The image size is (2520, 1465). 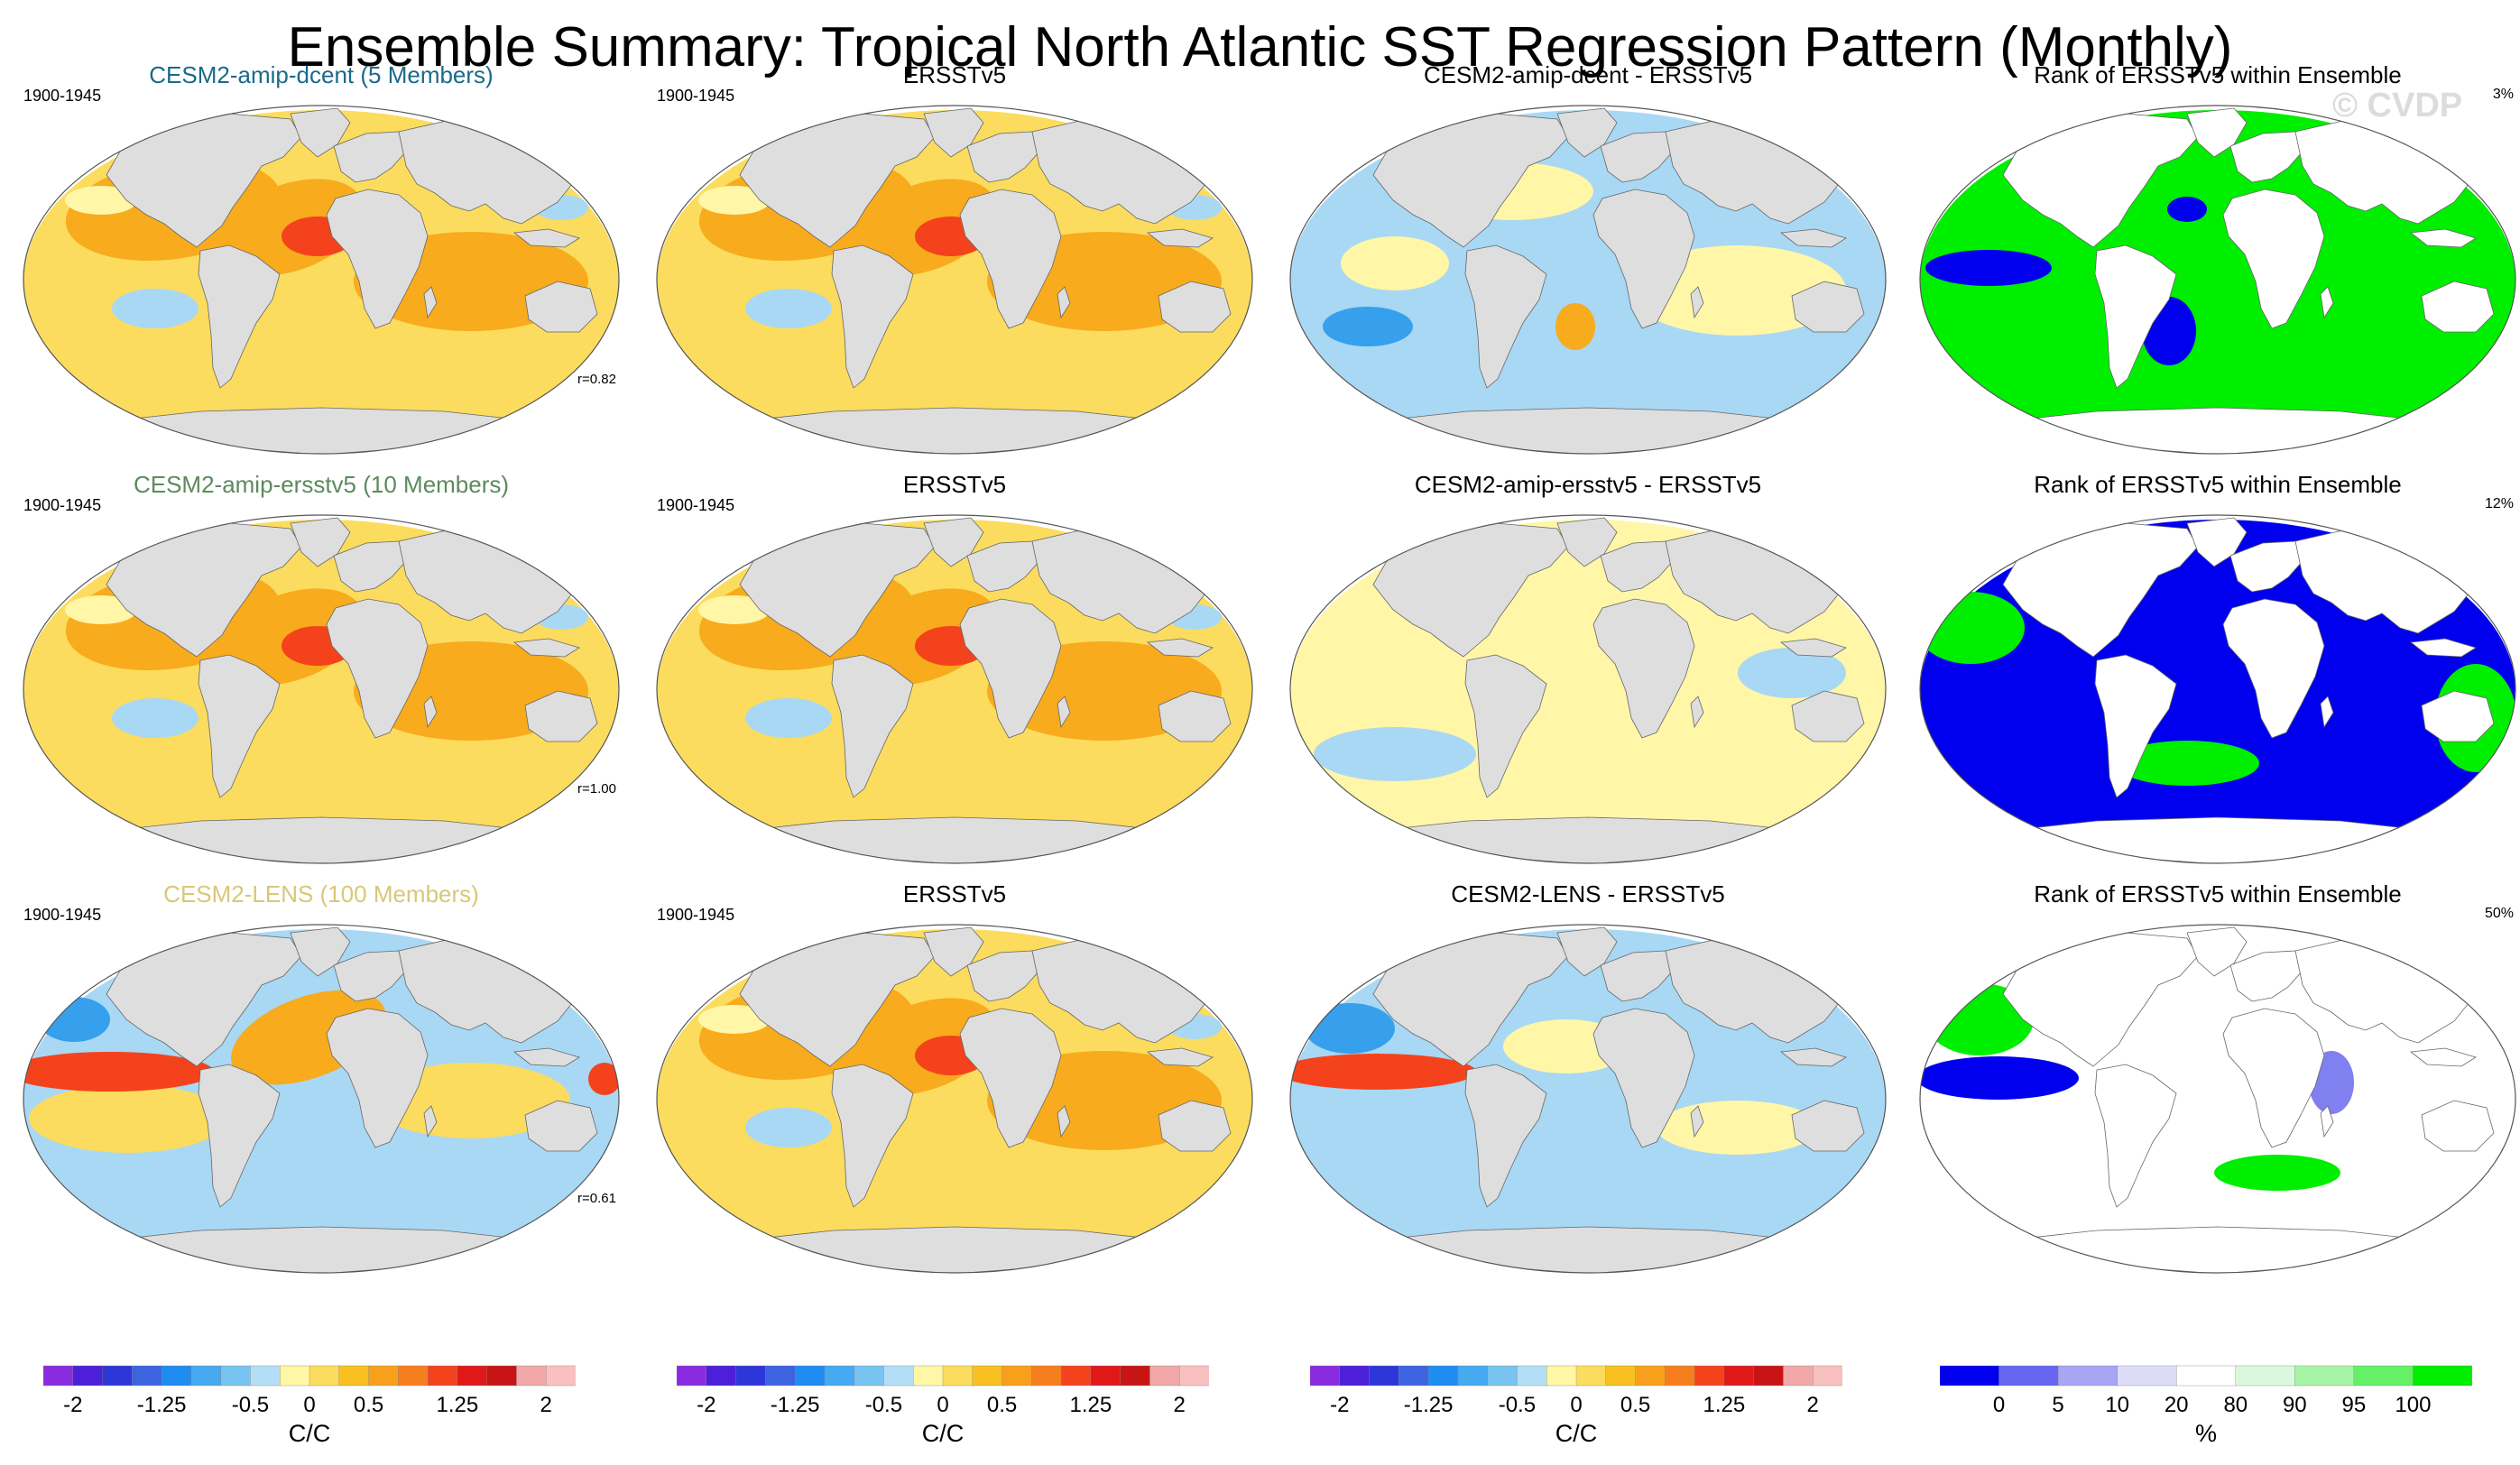 I want to click on panel-r1c2: ERSSTv5 1900-1945, so click(x=954, y=234).